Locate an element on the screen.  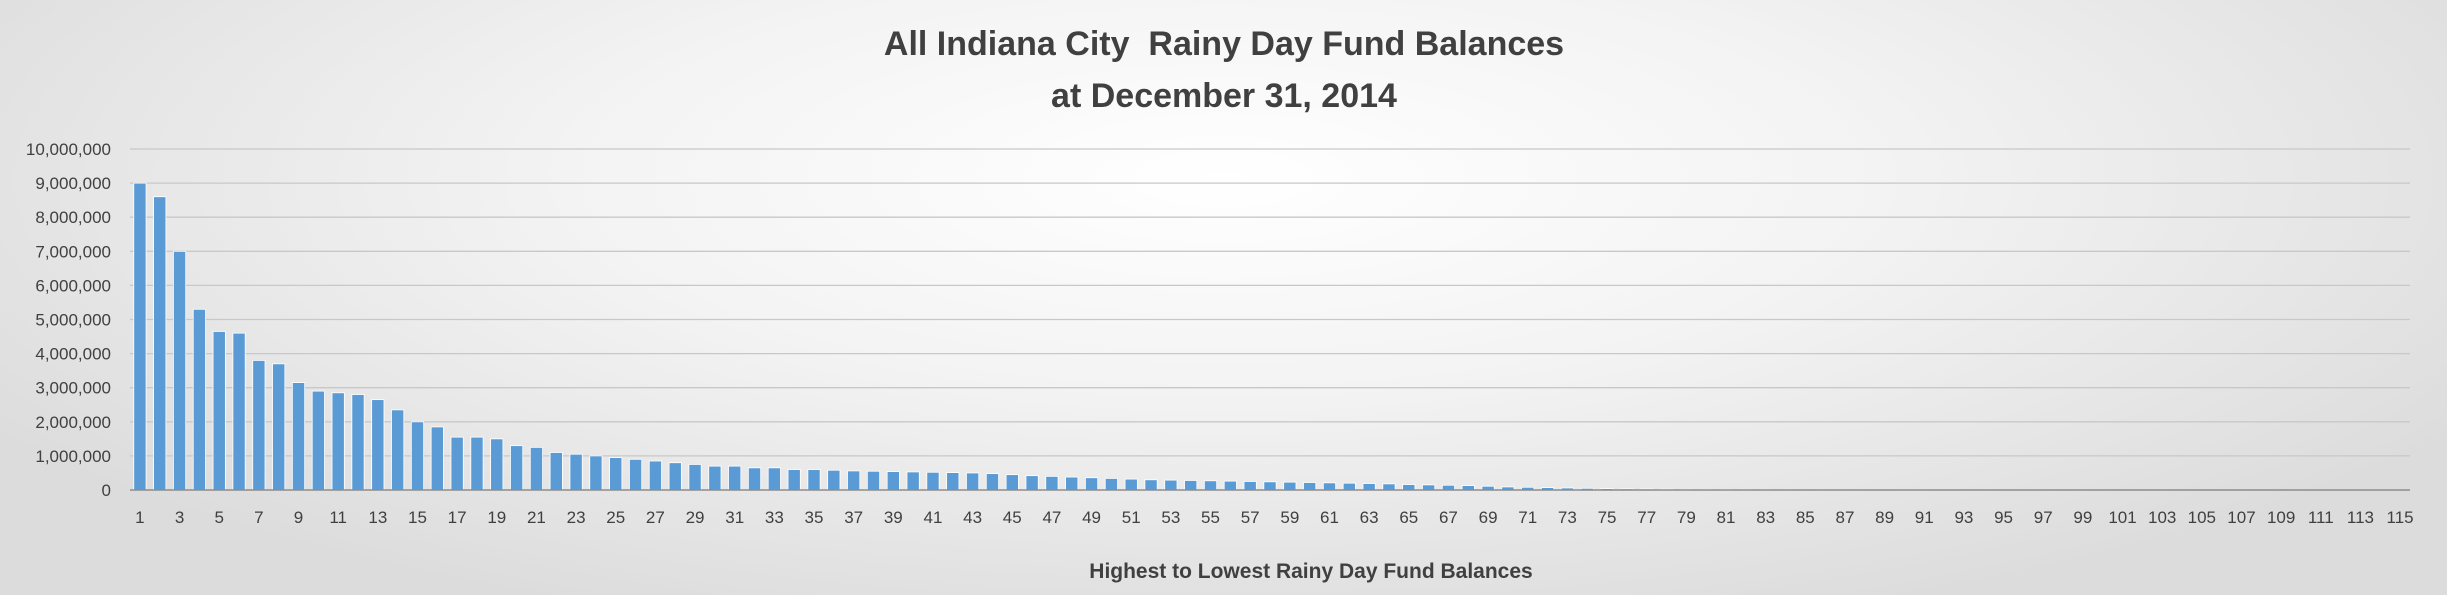
x-tick-label: 13 is located at coordinates (377, 517).